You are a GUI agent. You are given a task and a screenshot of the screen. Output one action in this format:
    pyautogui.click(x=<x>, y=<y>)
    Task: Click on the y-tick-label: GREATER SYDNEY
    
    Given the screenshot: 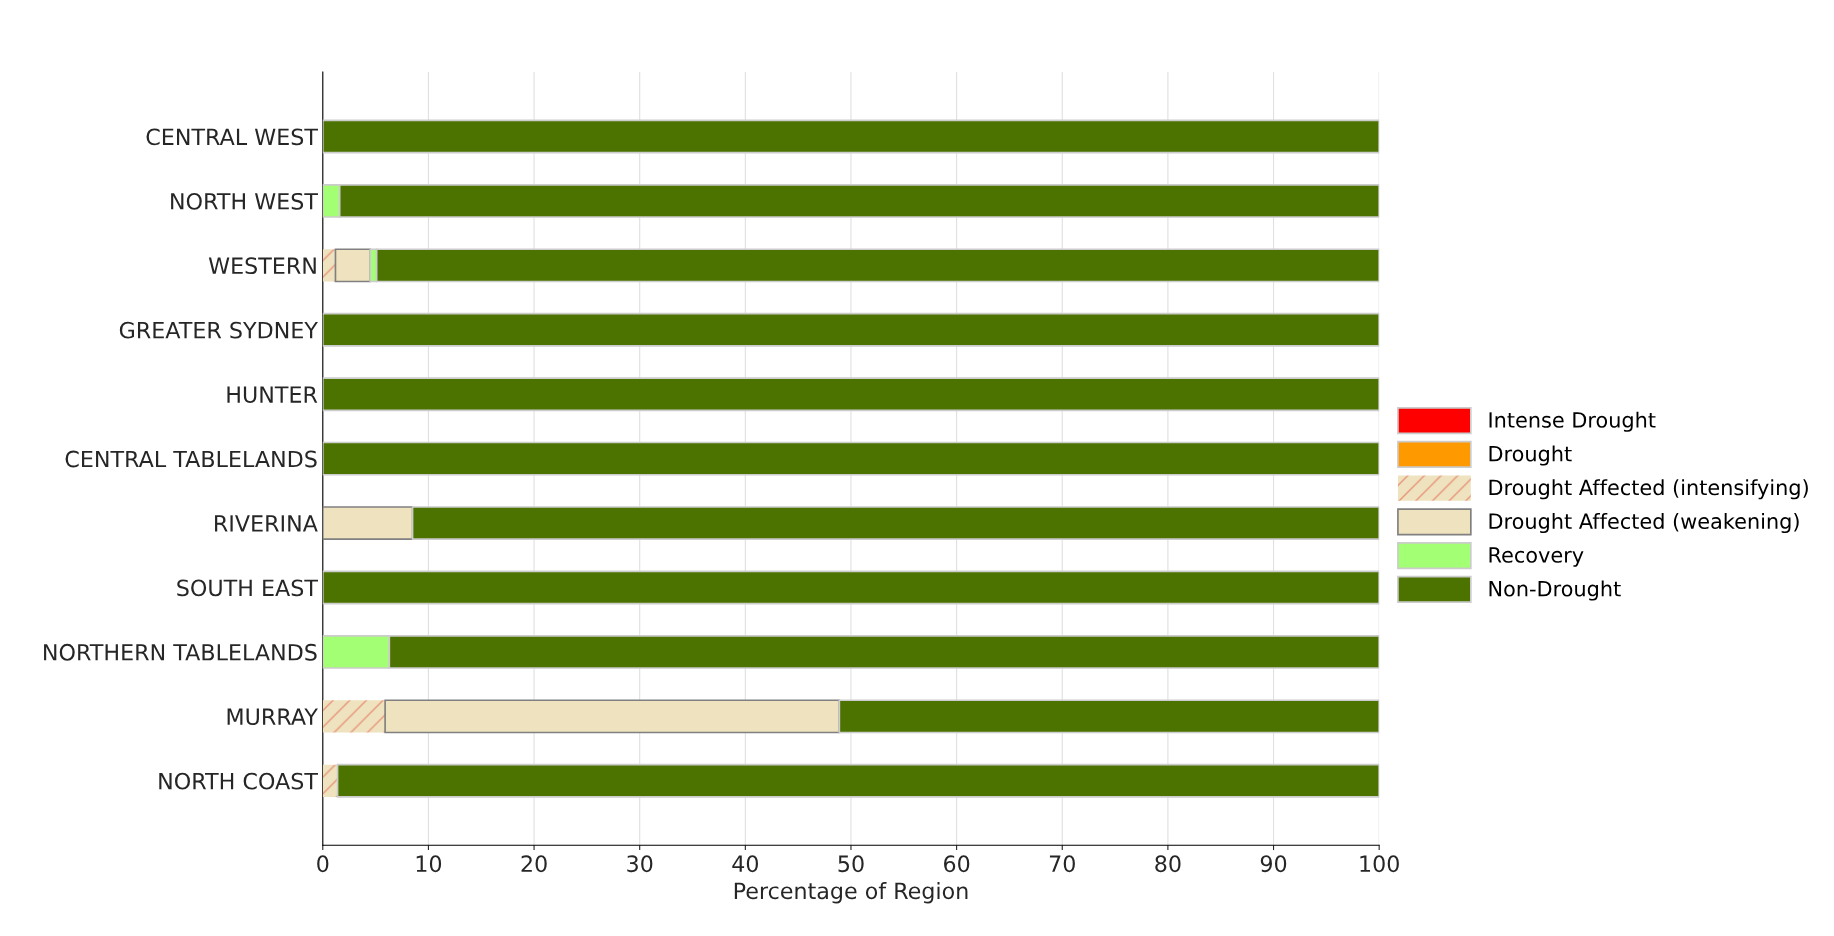 What is the action you would take?
    pyautogui.click(x=218, y=330)
    